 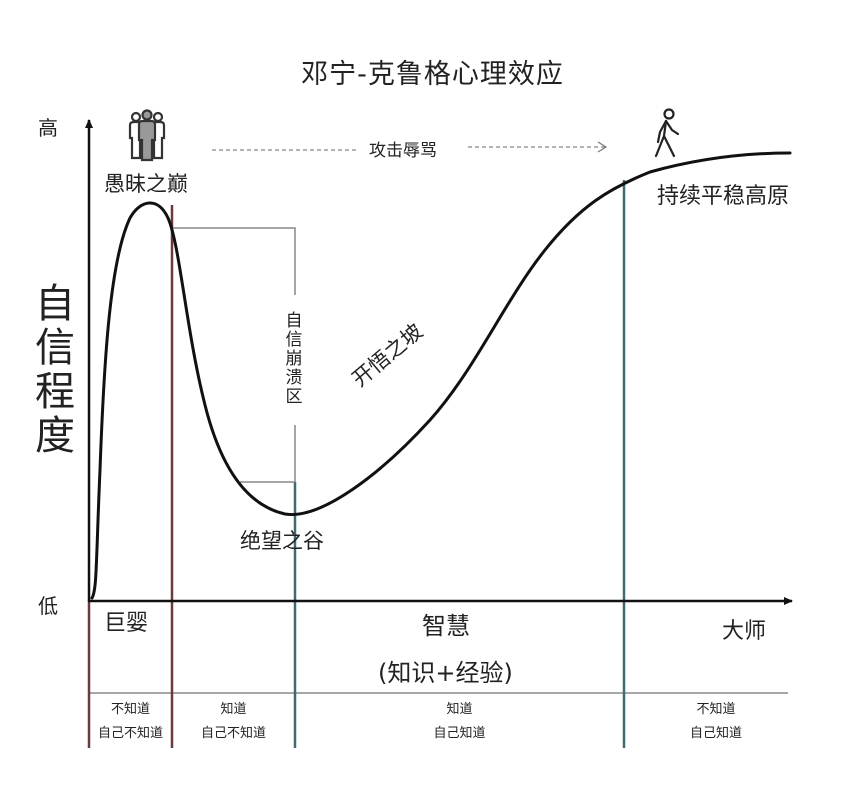 What do you see at coordinates (459, 722) in the screenshot?
I see `quadrant-cell-3: 知道 自己知道` at bounding box center [459, 722].